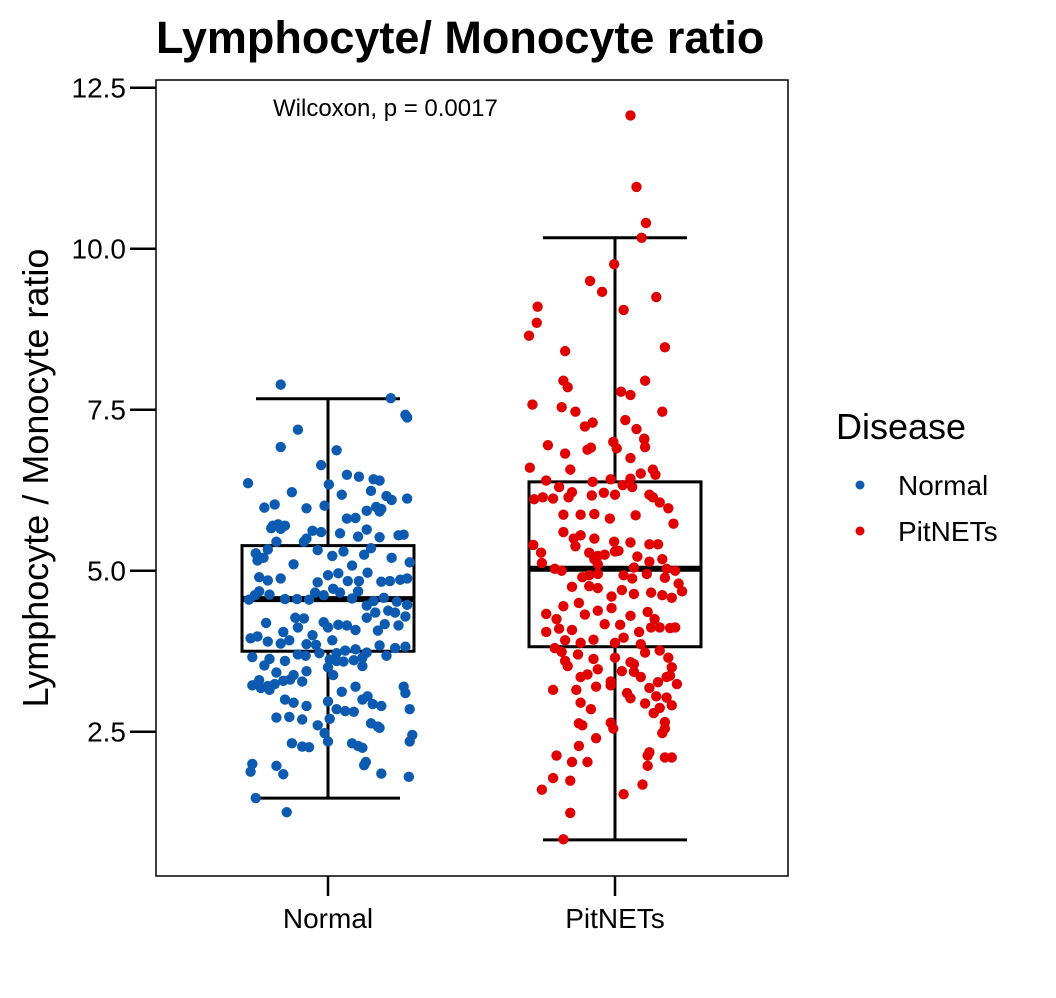 The height and width of the screenshot is (998, 1056). Describe the element at coordinates (943, 485) in the screenshot. I see `legend-label: Normal` at that location.